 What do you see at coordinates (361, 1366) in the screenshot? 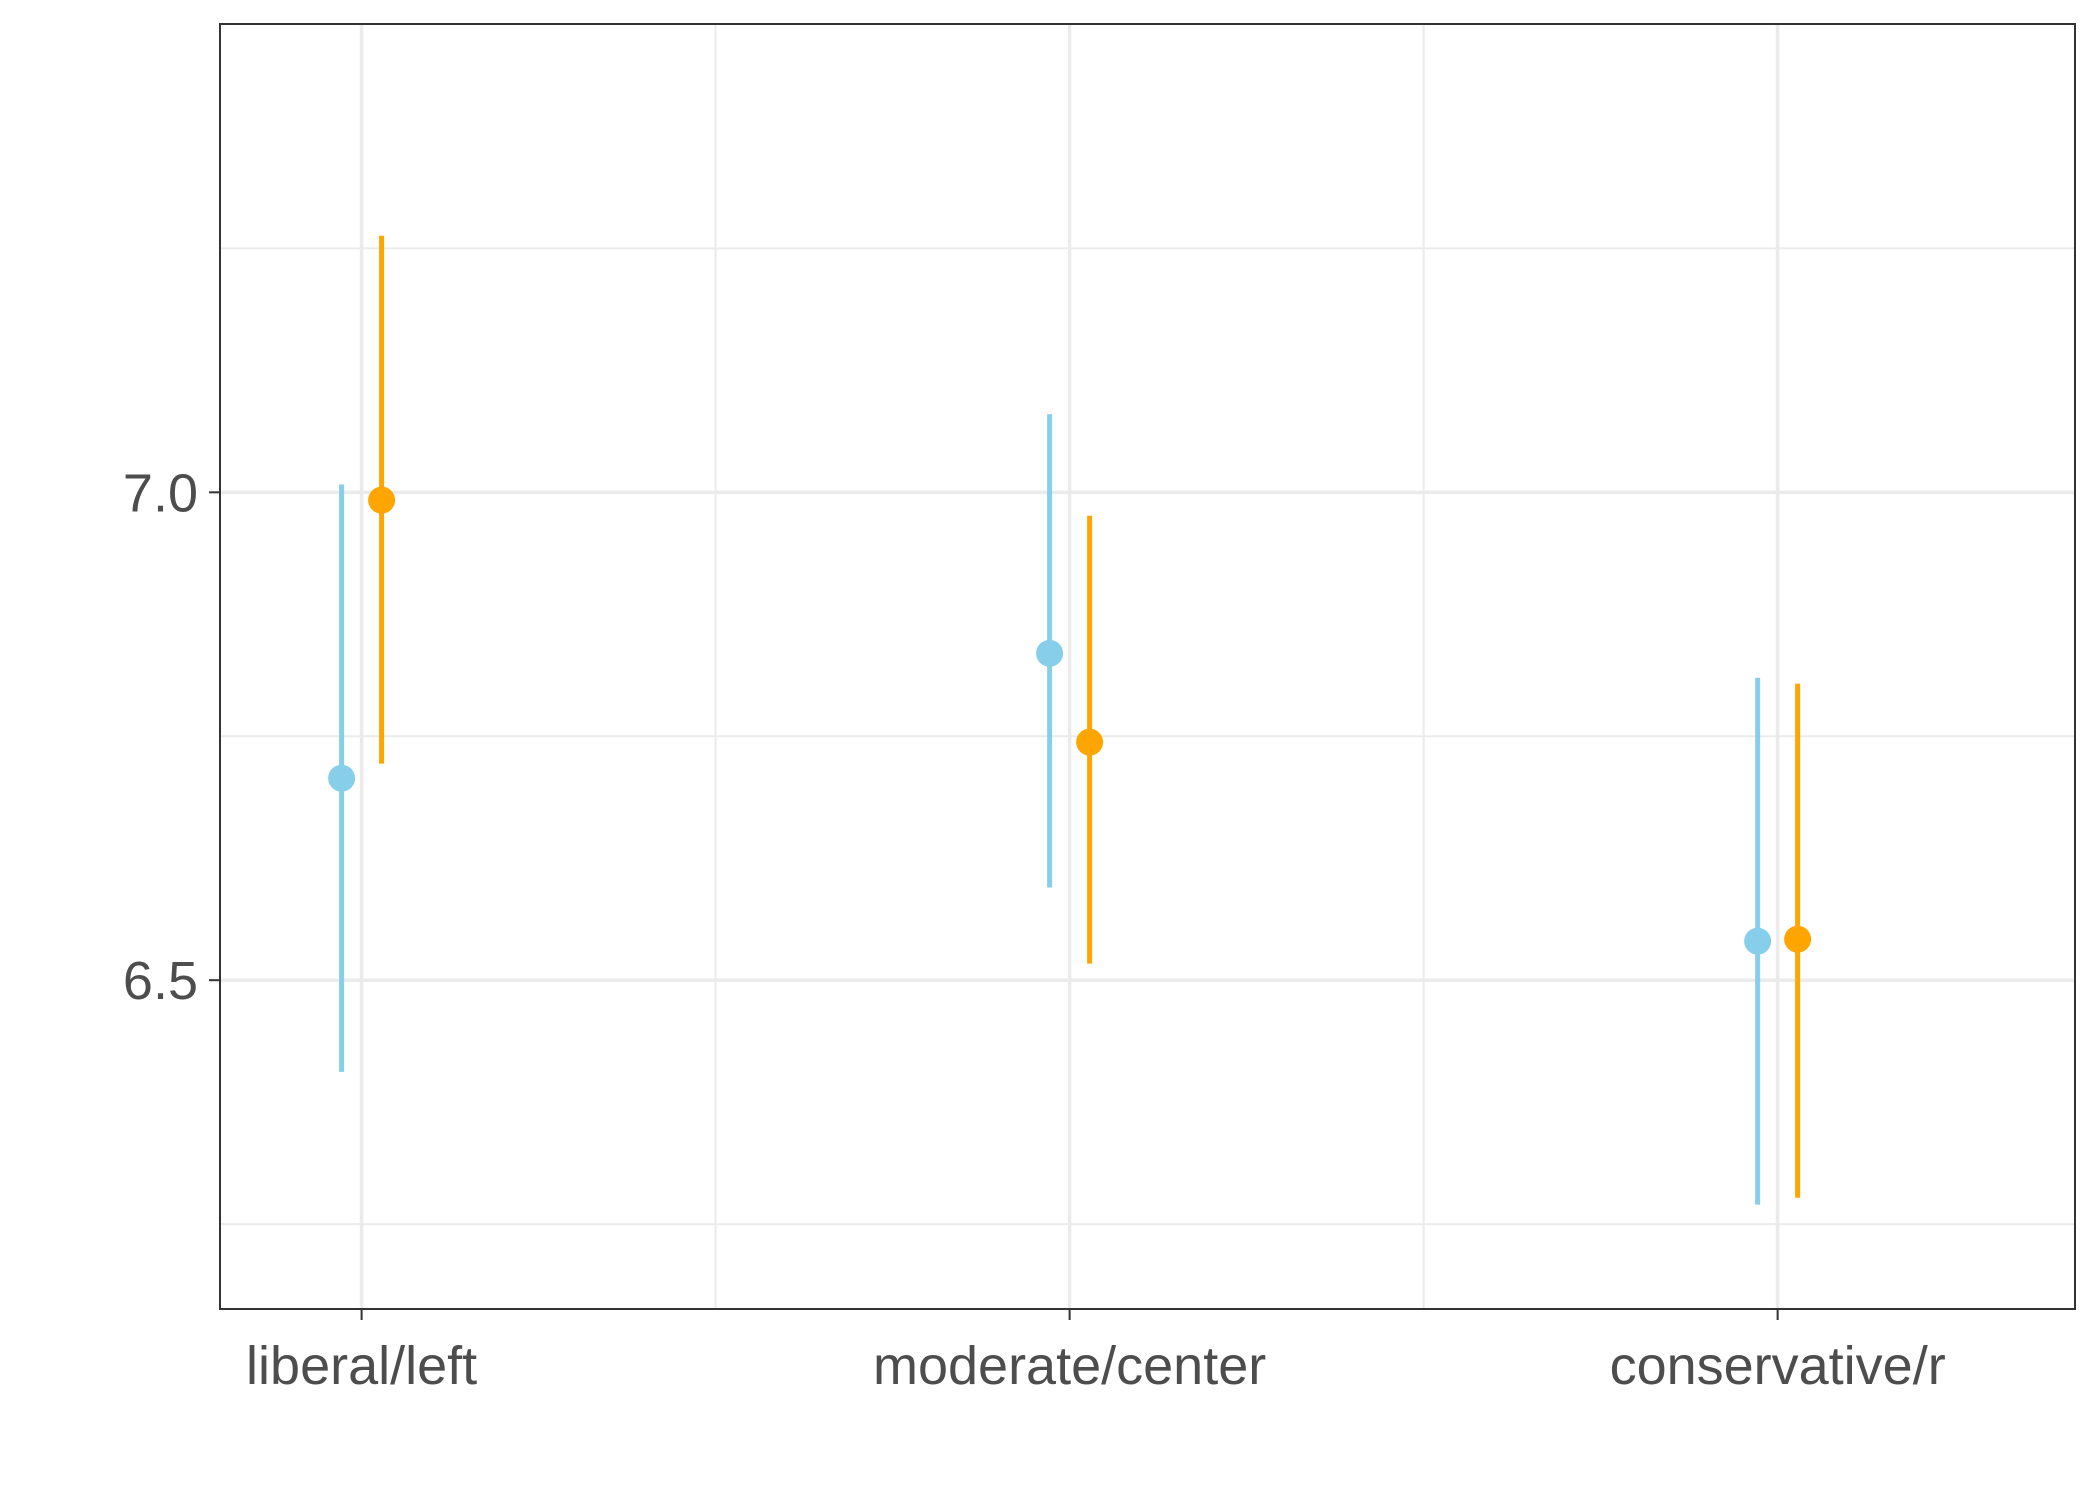
I see `x-tick-label: liberal/left` at bounding box center [361, 1366].